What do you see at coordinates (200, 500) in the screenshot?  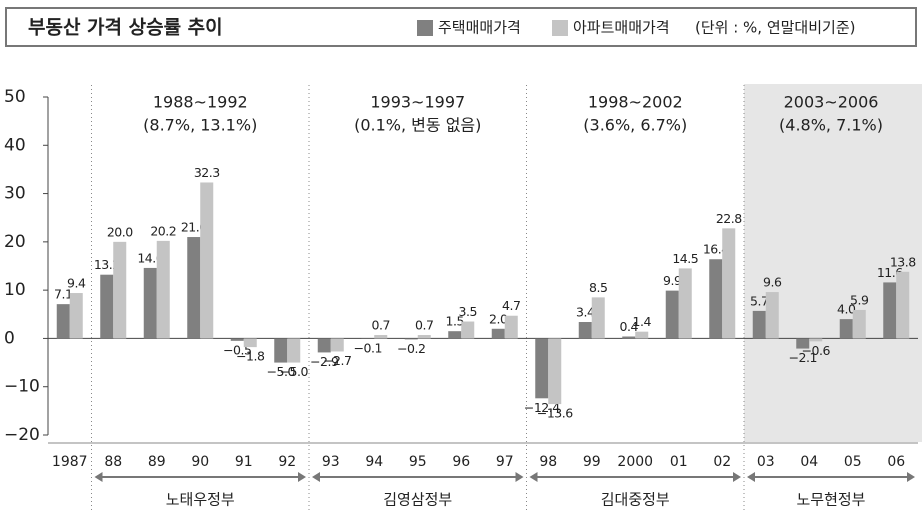 I see `era-label: 노태우정부` at bounding box center [200, 500].